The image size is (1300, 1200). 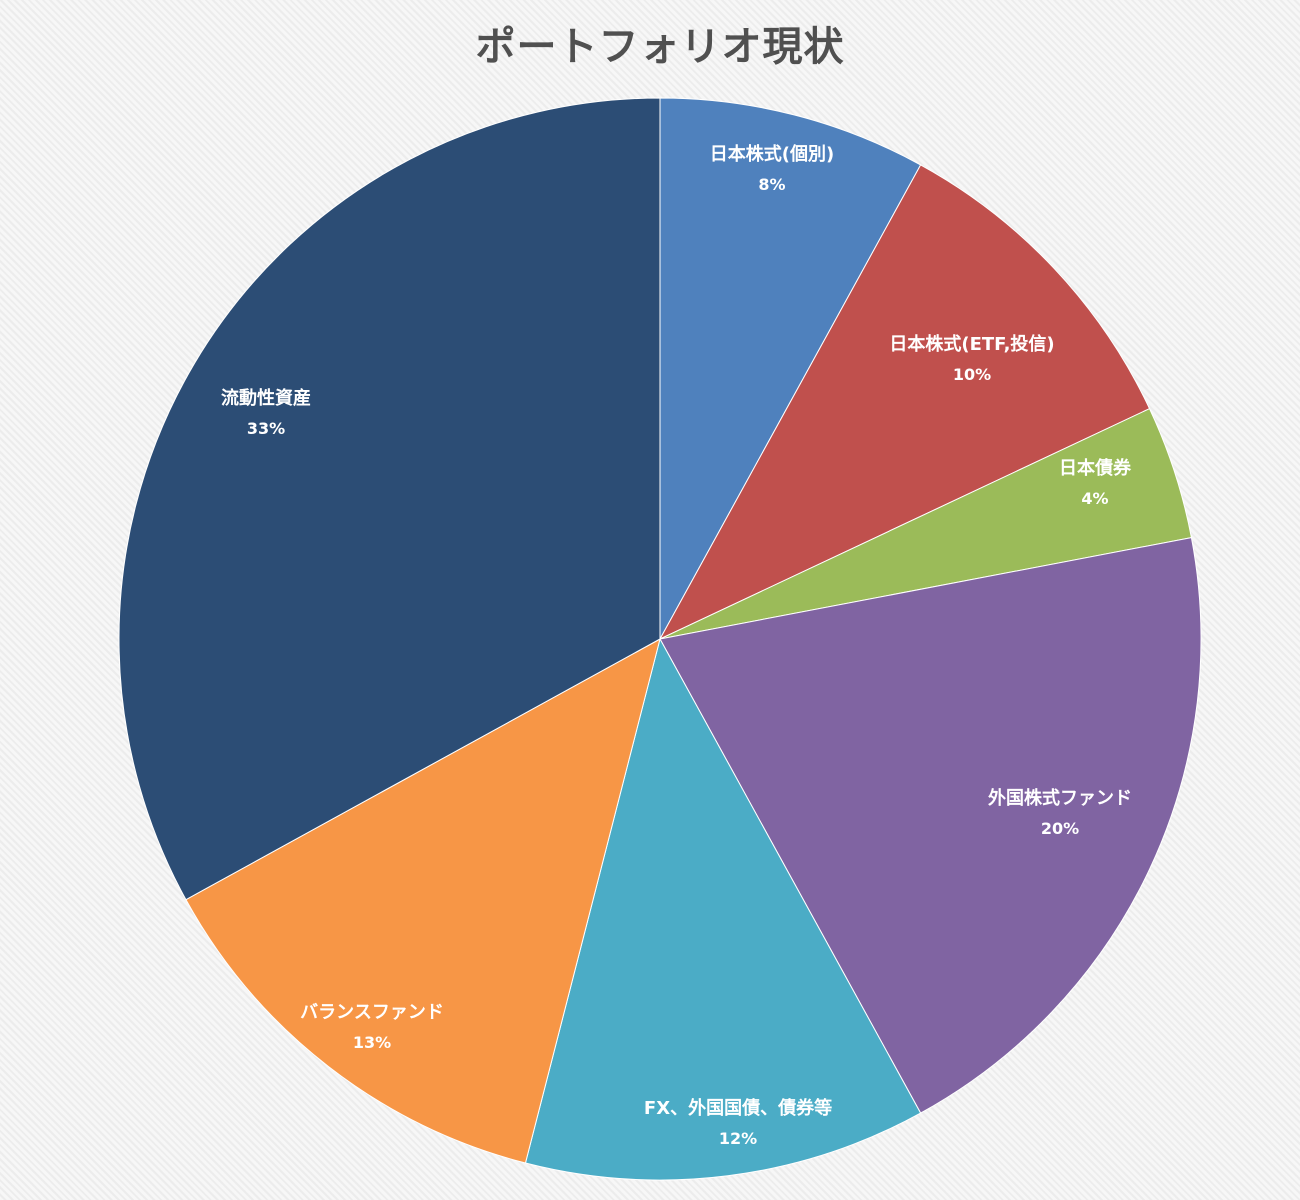 I want to click on slice-data-label: 外国株式ファンド 20%, so click(x=1060, y=814).